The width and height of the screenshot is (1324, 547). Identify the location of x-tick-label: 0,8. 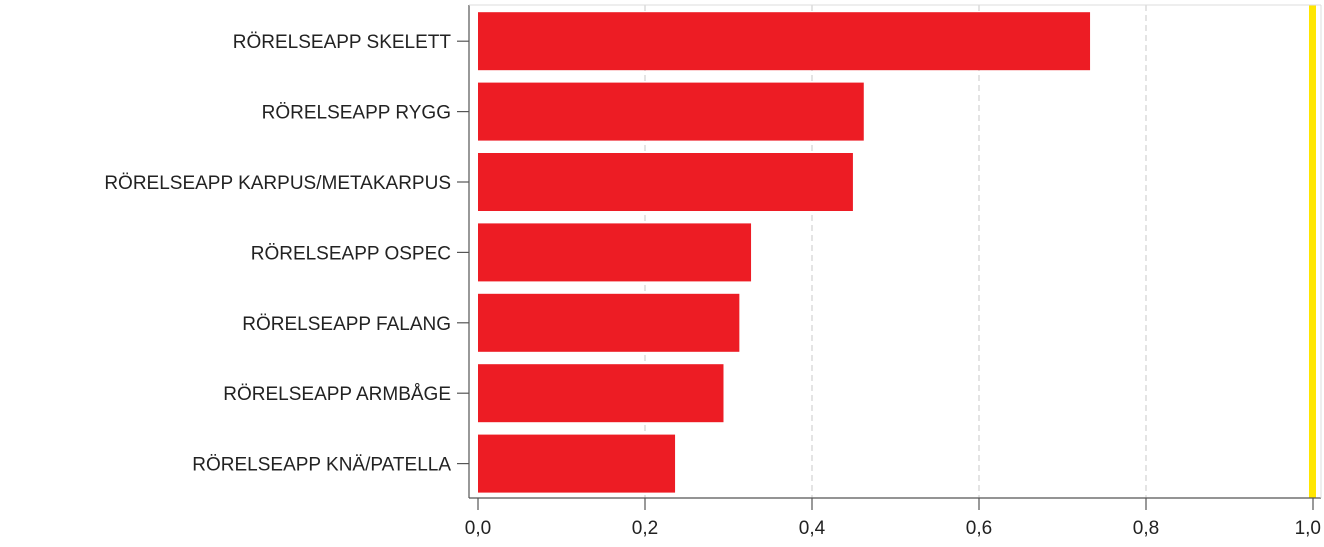
(1146, 528).